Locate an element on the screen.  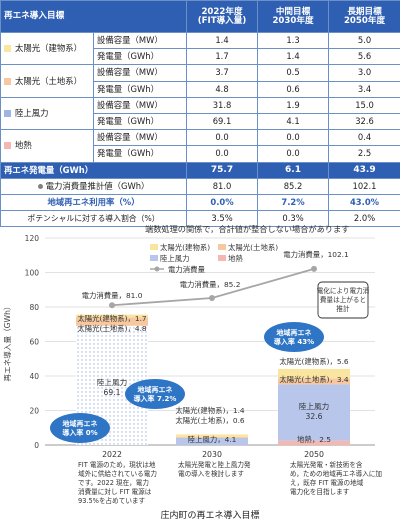
metric-label: 設備容量（MW） is located at coordinates (140, 138).